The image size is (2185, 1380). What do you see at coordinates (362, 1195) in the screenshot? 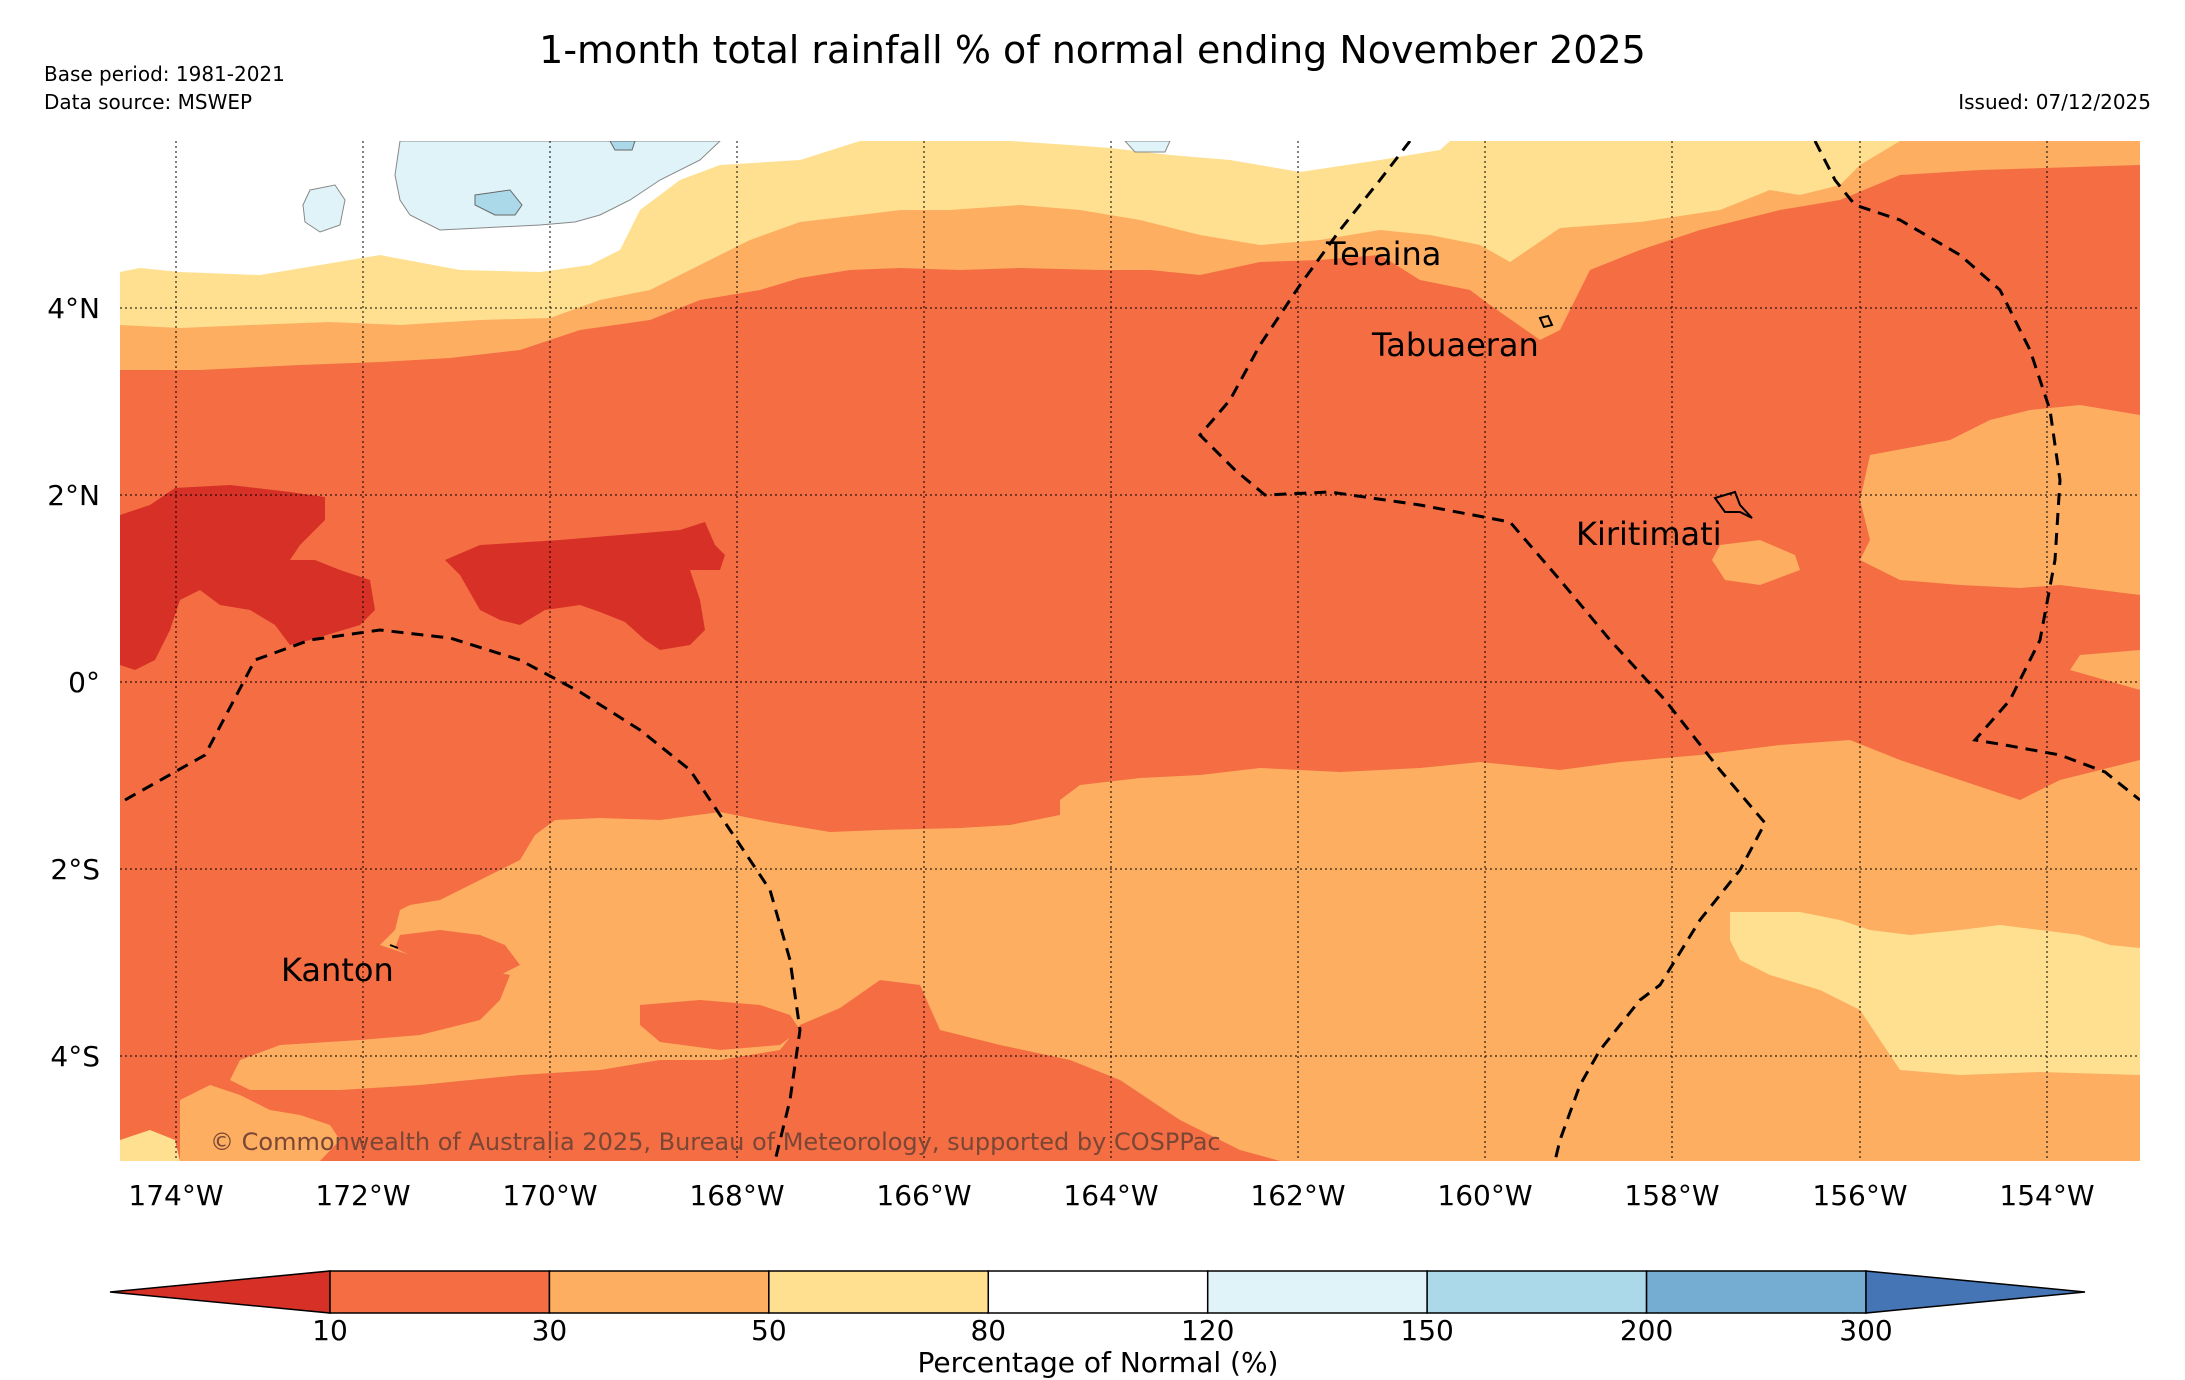
I see `x-tick-label: 172°W` at bounding box center [362, 1195].